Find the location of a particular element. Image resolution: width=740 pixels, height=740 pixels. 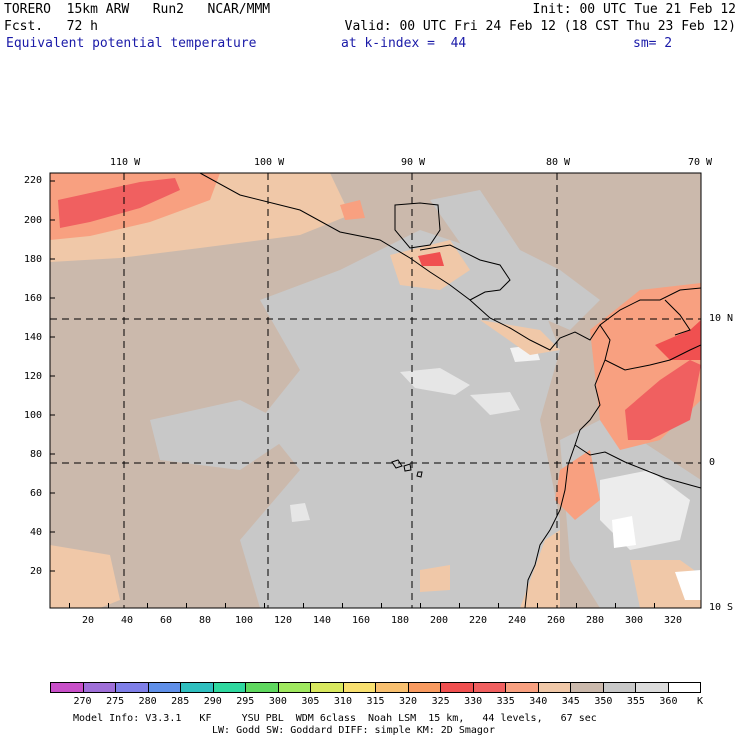

colorbar-level-label: 275 is located at coordinates (115, 701).